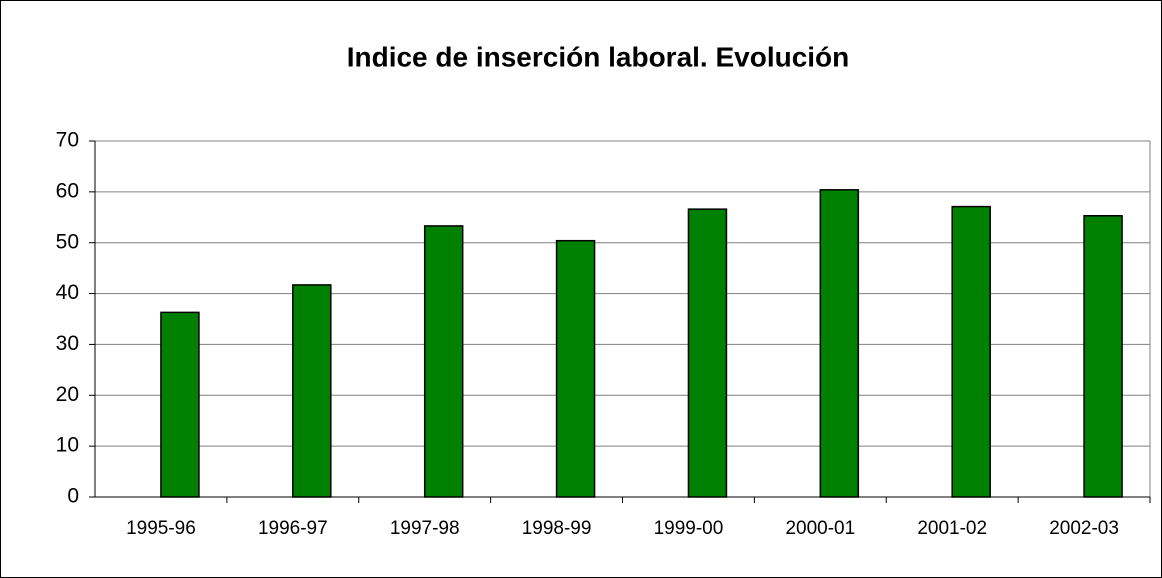 The image size is (1162, 578). Describe the element at coordinates (67, 140) in the screenshot. I see `y-tick-label: 70` at that location.